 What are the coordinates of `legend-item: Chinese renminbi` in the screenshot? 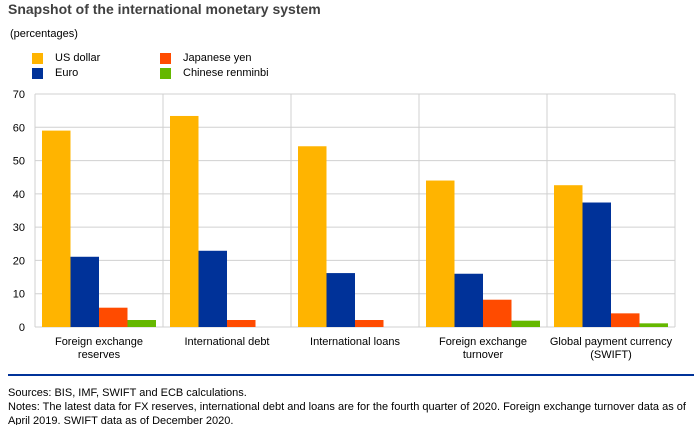 It's located at (214, 73).